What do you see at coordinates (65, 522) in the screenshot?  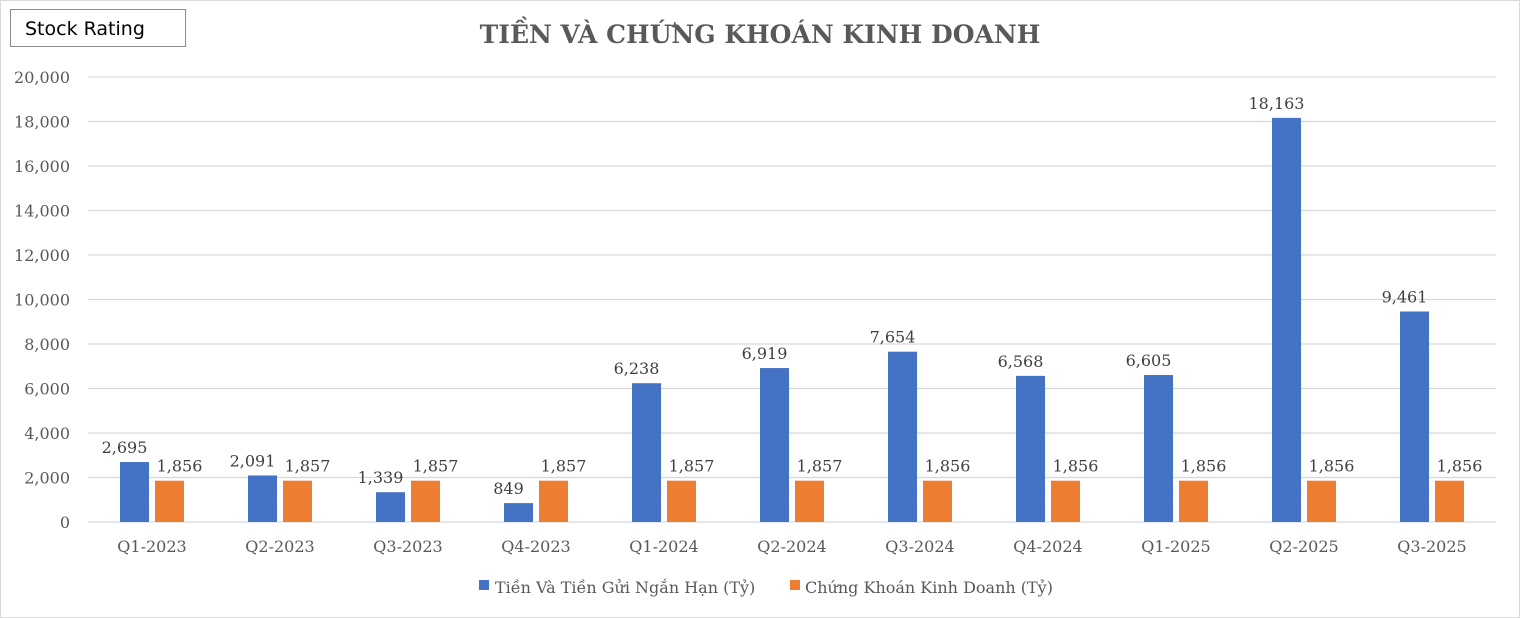 I see `y-tick-label: 0` at bounding box center [65, 522].